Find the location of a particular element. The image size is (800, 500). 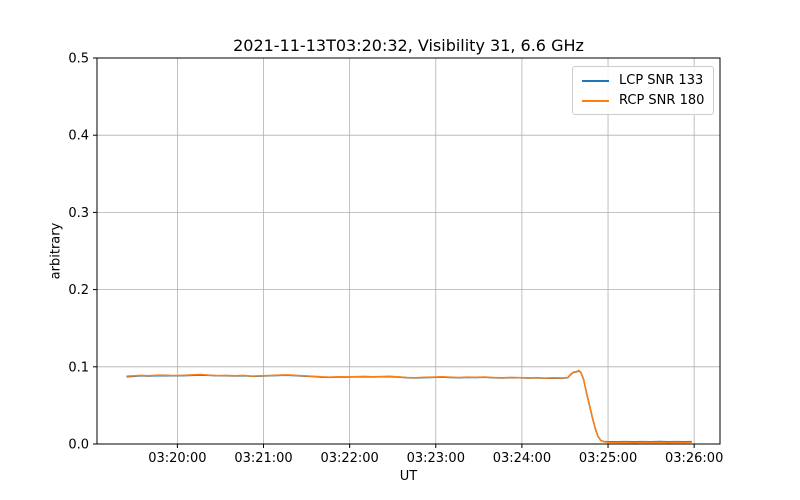

x-tick-label: 03:23:00 is located at coordinates (436, 458).